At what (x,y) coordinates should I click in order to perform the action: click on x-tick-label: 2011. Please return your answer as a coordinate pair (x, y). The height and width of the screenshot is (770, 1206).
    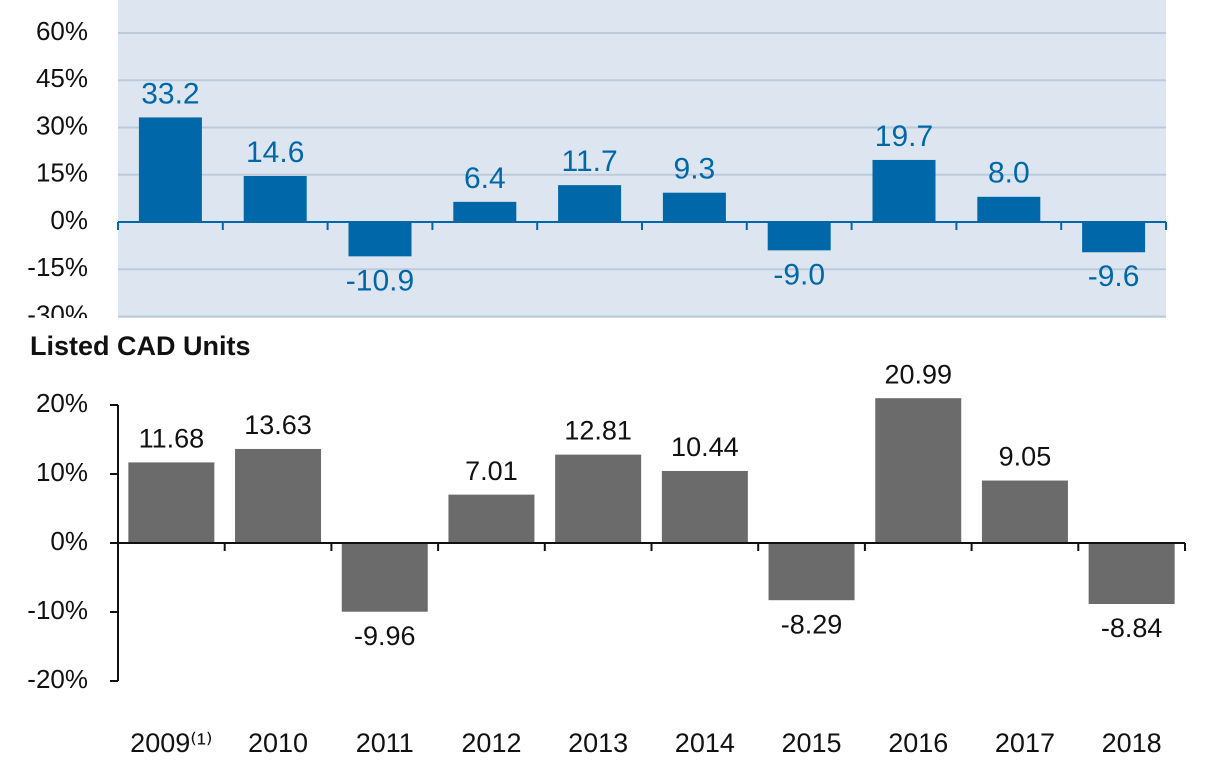
    Looking at the image, I should click on (385, 743).